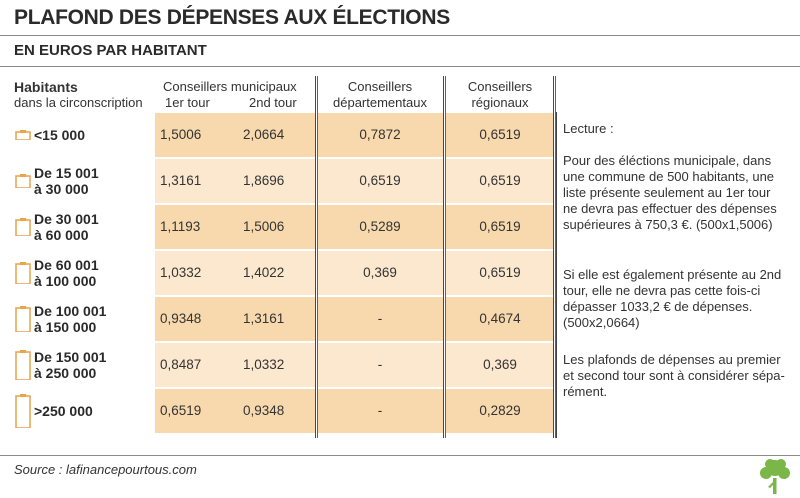  What do you see at coordinates (63, 411) in the screenshot?
I see `row-label-line1: >250 000` at bounding box center [63, 411].